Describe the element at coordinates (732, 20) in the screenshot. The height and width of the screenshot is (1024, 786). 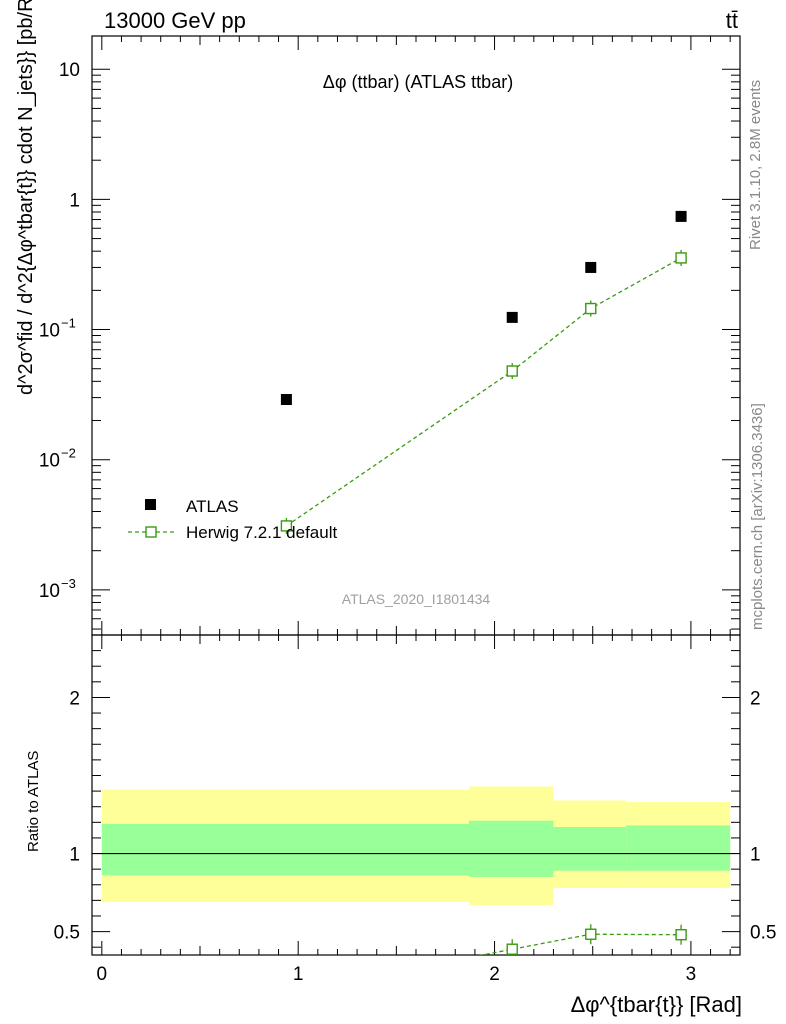
I see `header-process-label: tt̄` at that location.